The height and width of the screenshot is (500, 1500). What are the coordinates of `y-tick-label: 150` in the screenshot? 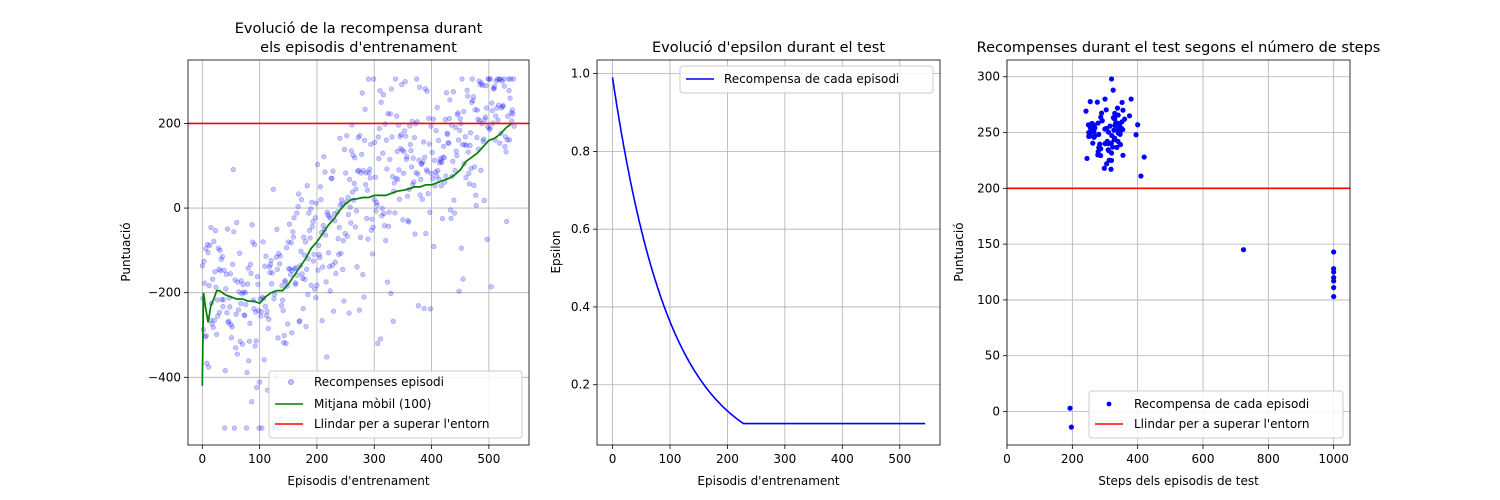 It's located at (988, 244).